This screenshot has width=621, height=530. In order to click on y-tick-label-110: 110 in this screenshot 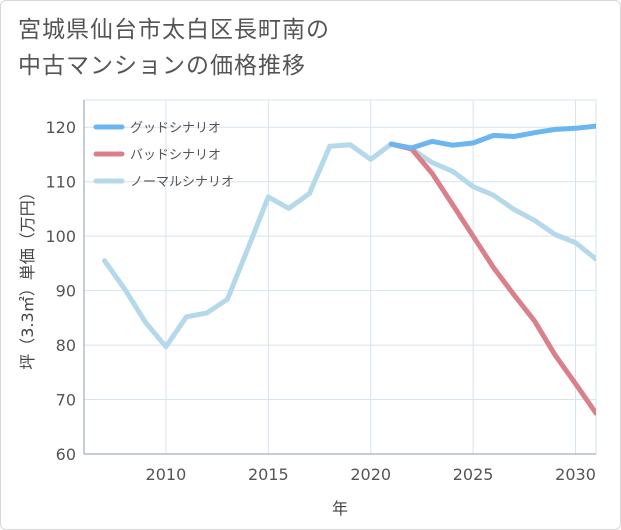, I will do `click(60, 182)`.